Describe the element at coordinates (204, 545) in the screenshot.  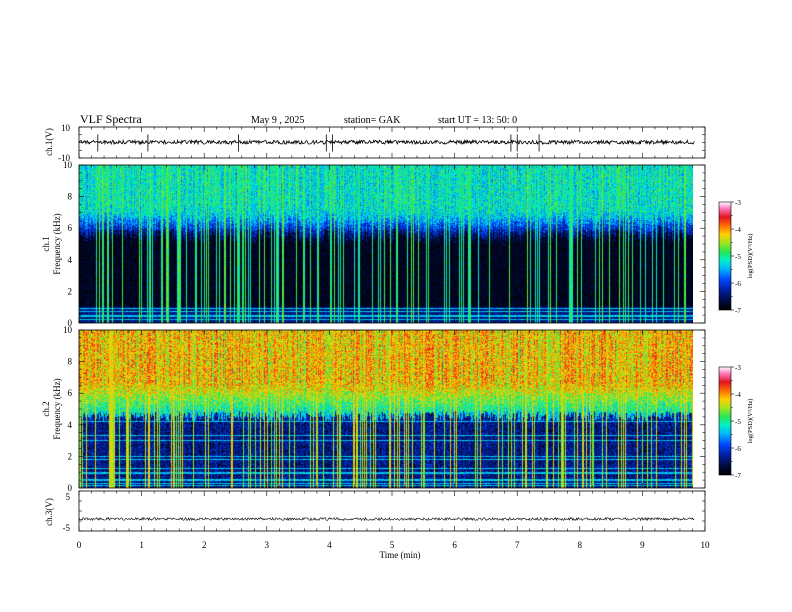
I see `time-axis-tick-label: 2` at that location.